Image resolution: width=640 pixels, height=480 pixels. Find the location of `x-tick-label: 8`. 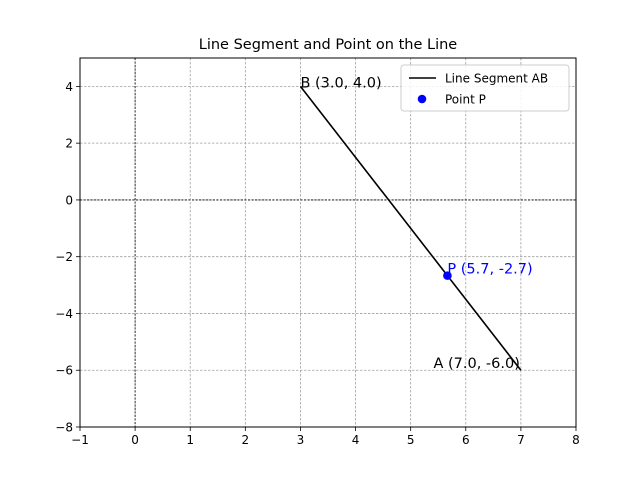

x-tick-label: 8 is located at coordinates (576, 440).